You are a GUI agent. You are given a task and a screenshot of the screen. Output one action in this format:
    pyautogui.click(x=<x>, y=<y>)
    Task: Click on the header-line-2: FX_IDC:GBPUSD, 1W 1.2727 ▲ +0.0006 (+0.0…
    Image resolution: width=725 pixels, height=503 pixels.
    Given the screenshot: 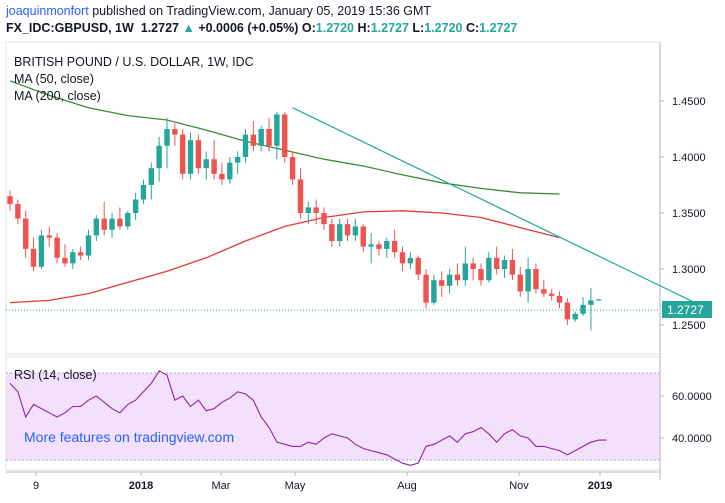 What is the action you would take?
    pyautogui.click(x=261, y=28)
    